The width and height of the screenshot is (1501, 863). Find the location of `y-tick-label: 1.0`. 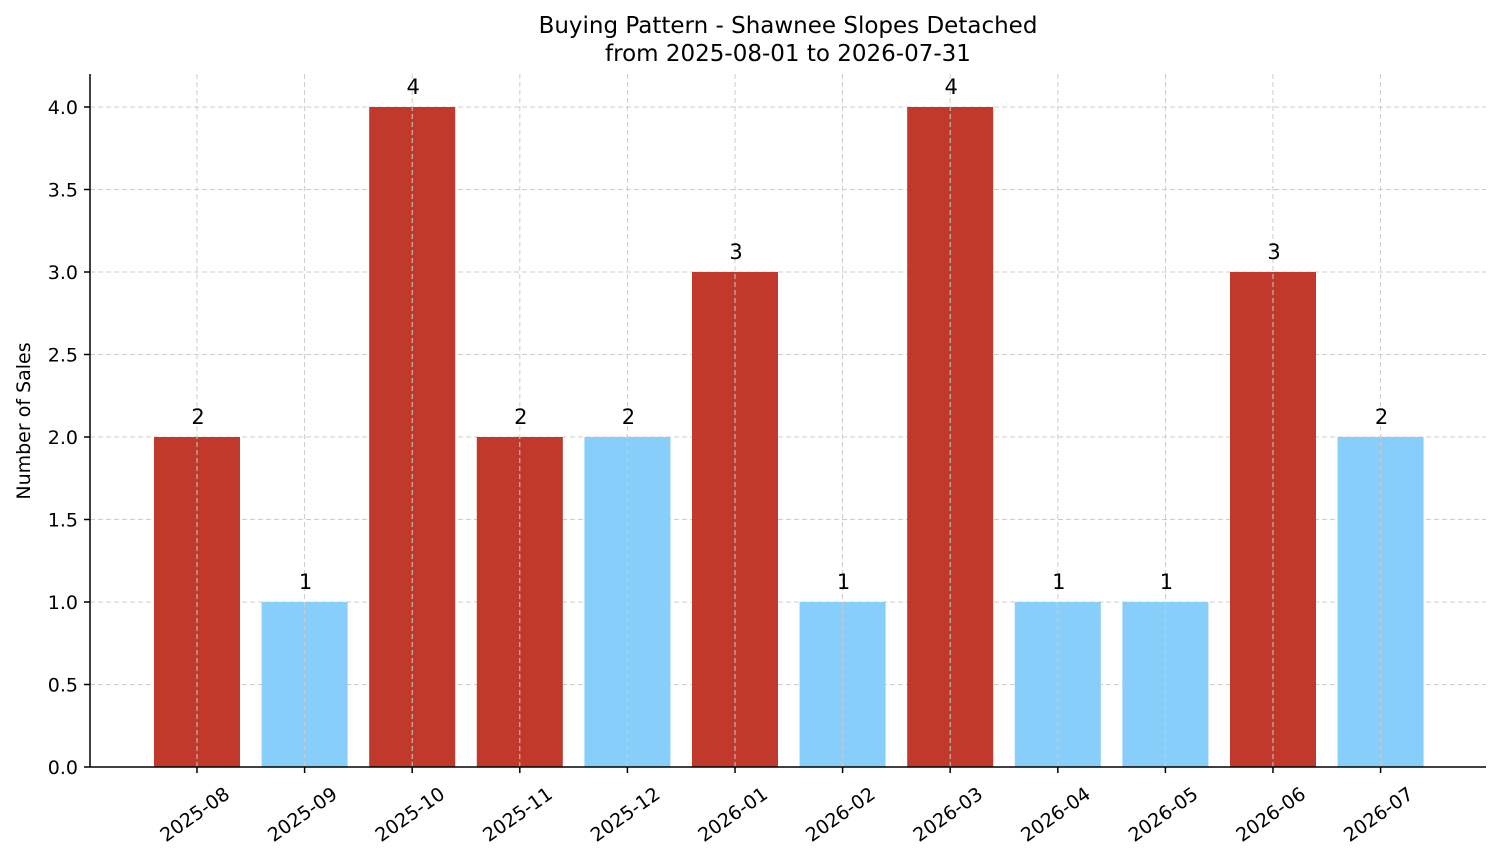

y-tick-label: 1.0 is located at coordinates (63, 603).